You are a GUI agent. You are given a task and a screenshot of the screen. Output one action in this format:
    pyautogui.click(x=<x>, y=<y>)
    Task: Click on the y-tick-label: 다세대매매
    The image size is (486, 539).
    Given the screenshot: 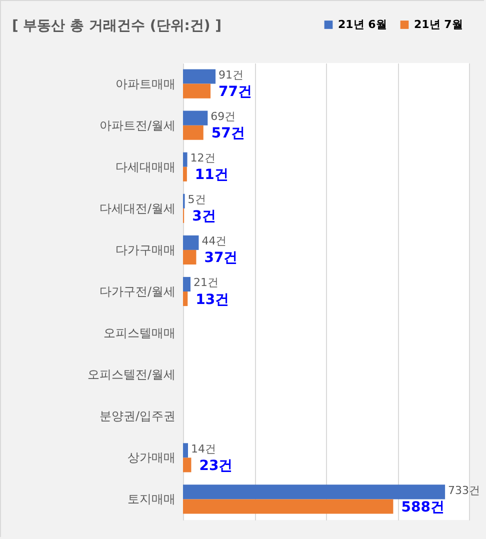 What is the action you would take?
    pyautogui.click(x=146, y=167)
    